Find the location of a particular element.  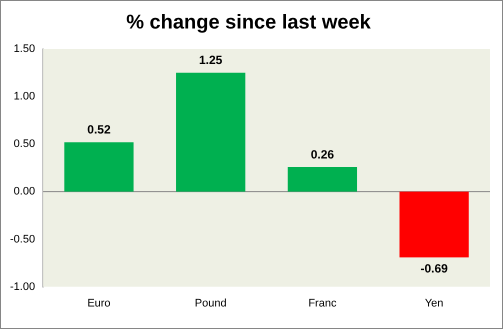

y-tick-label: 1.50 is located at coordinates (25, 49).